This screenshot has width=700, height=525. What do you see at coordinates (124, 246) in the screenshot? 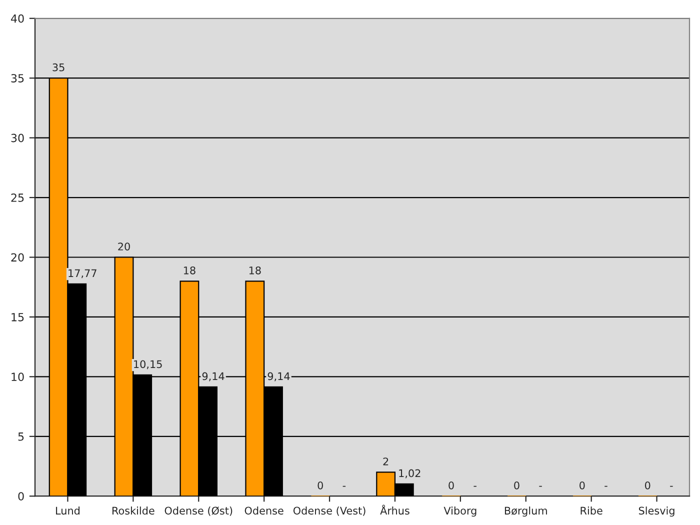
I see `data-label: 20` at bounding box center [124, 246].